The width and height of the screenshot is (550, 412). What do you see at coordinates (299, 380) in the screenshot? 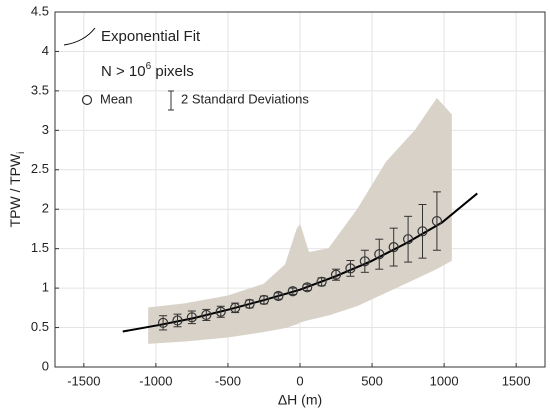
I see `x-tick-label: 0` at bounding box center [299, 380].